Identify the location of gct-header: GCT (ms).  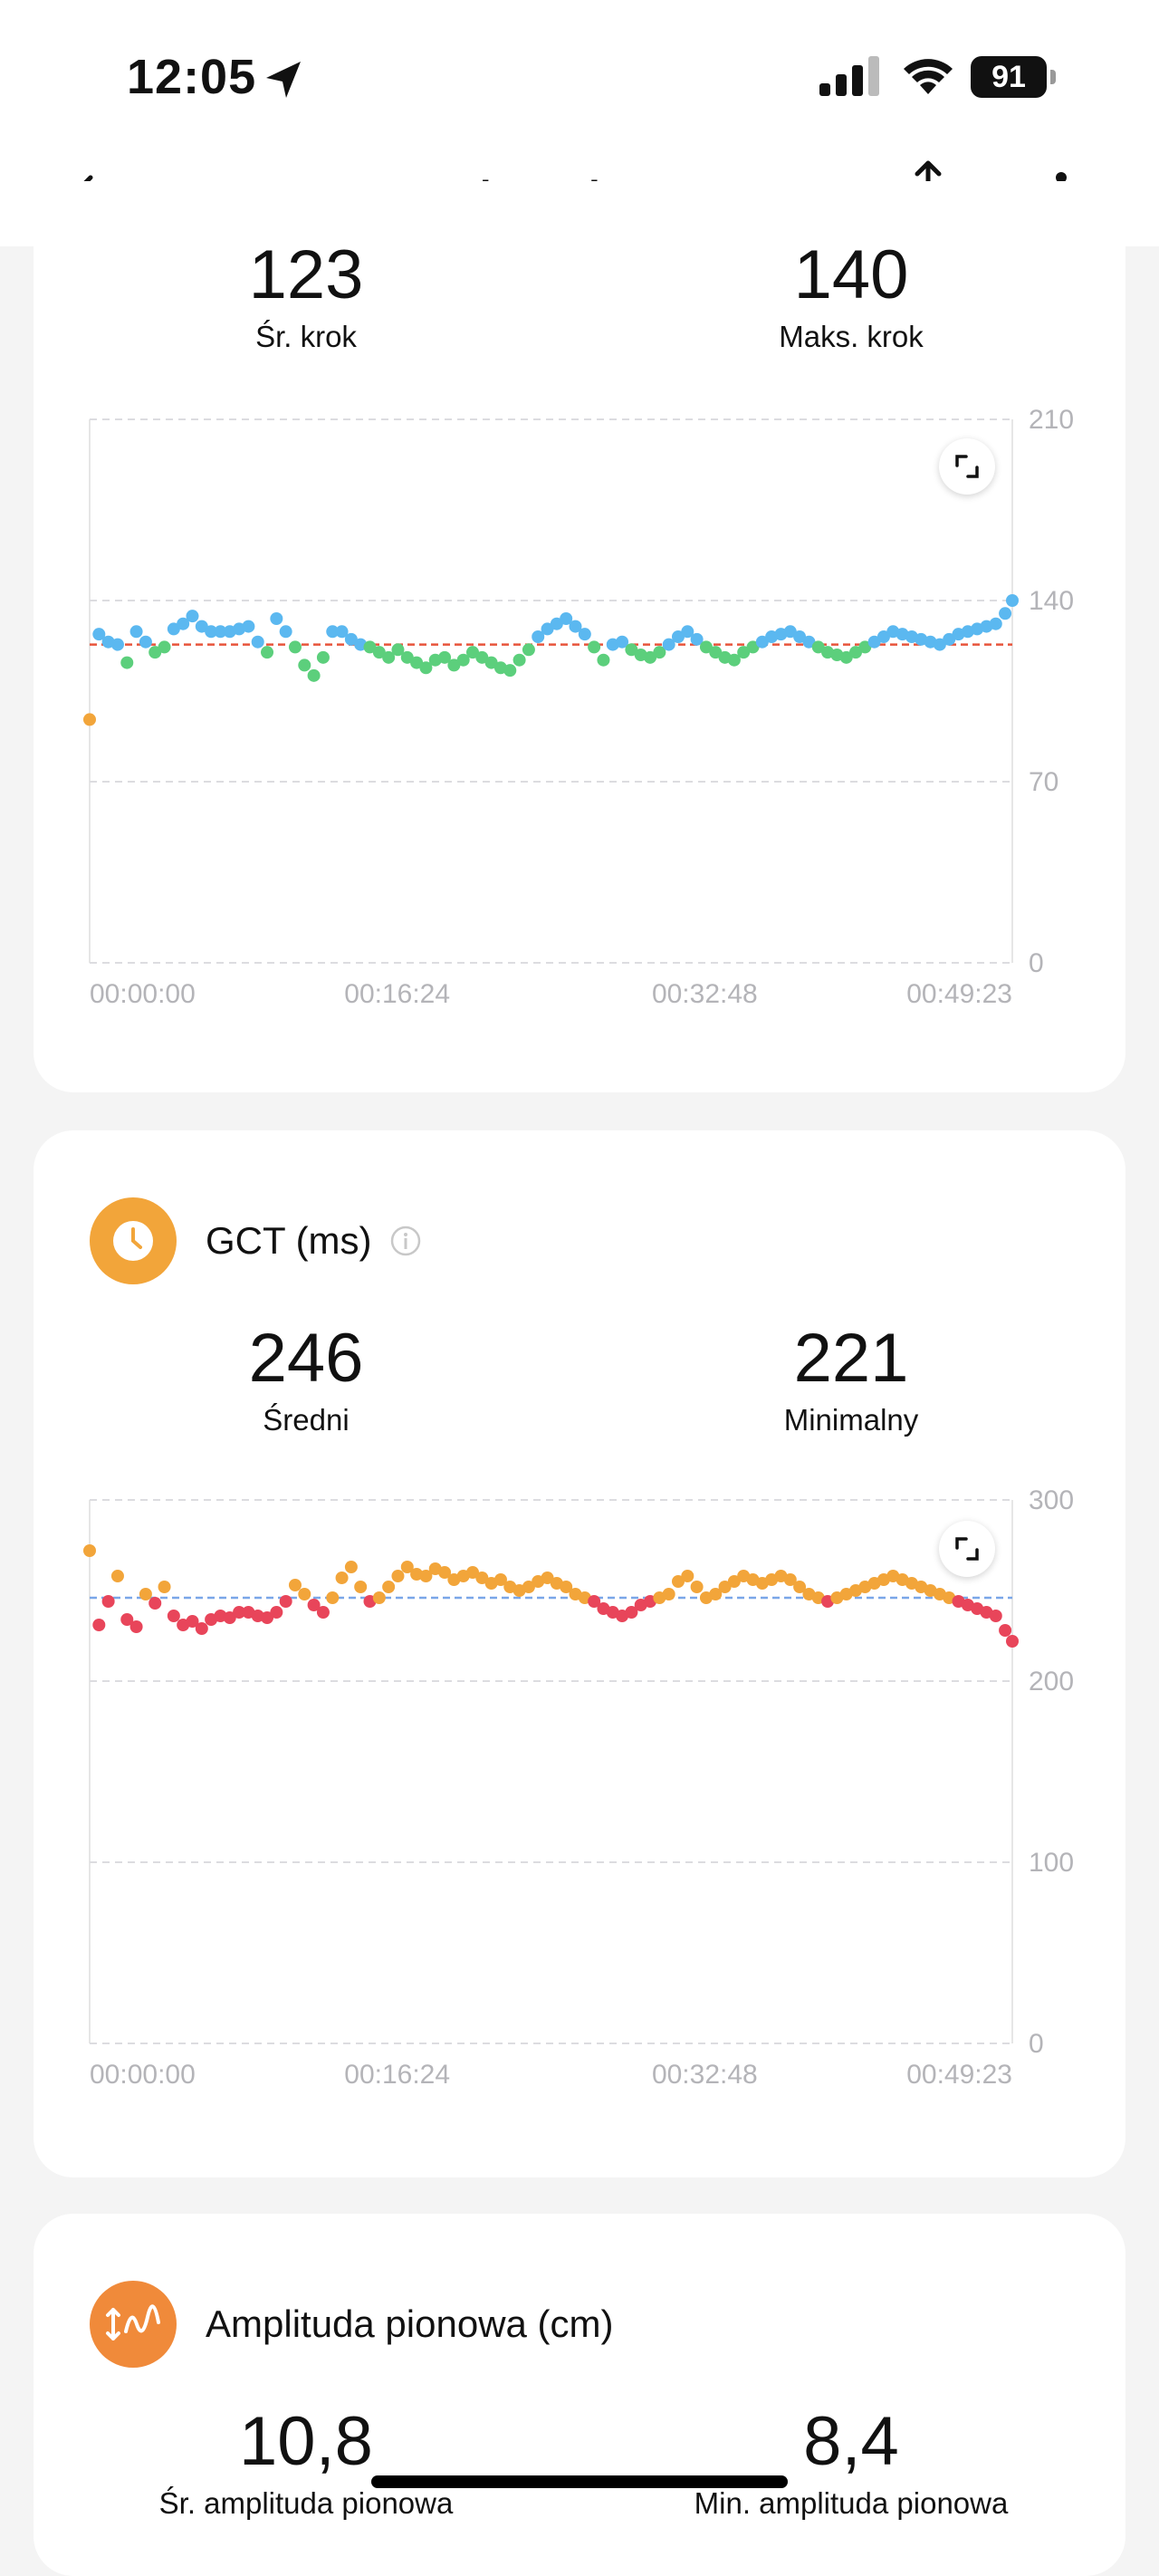
(543, 1240).